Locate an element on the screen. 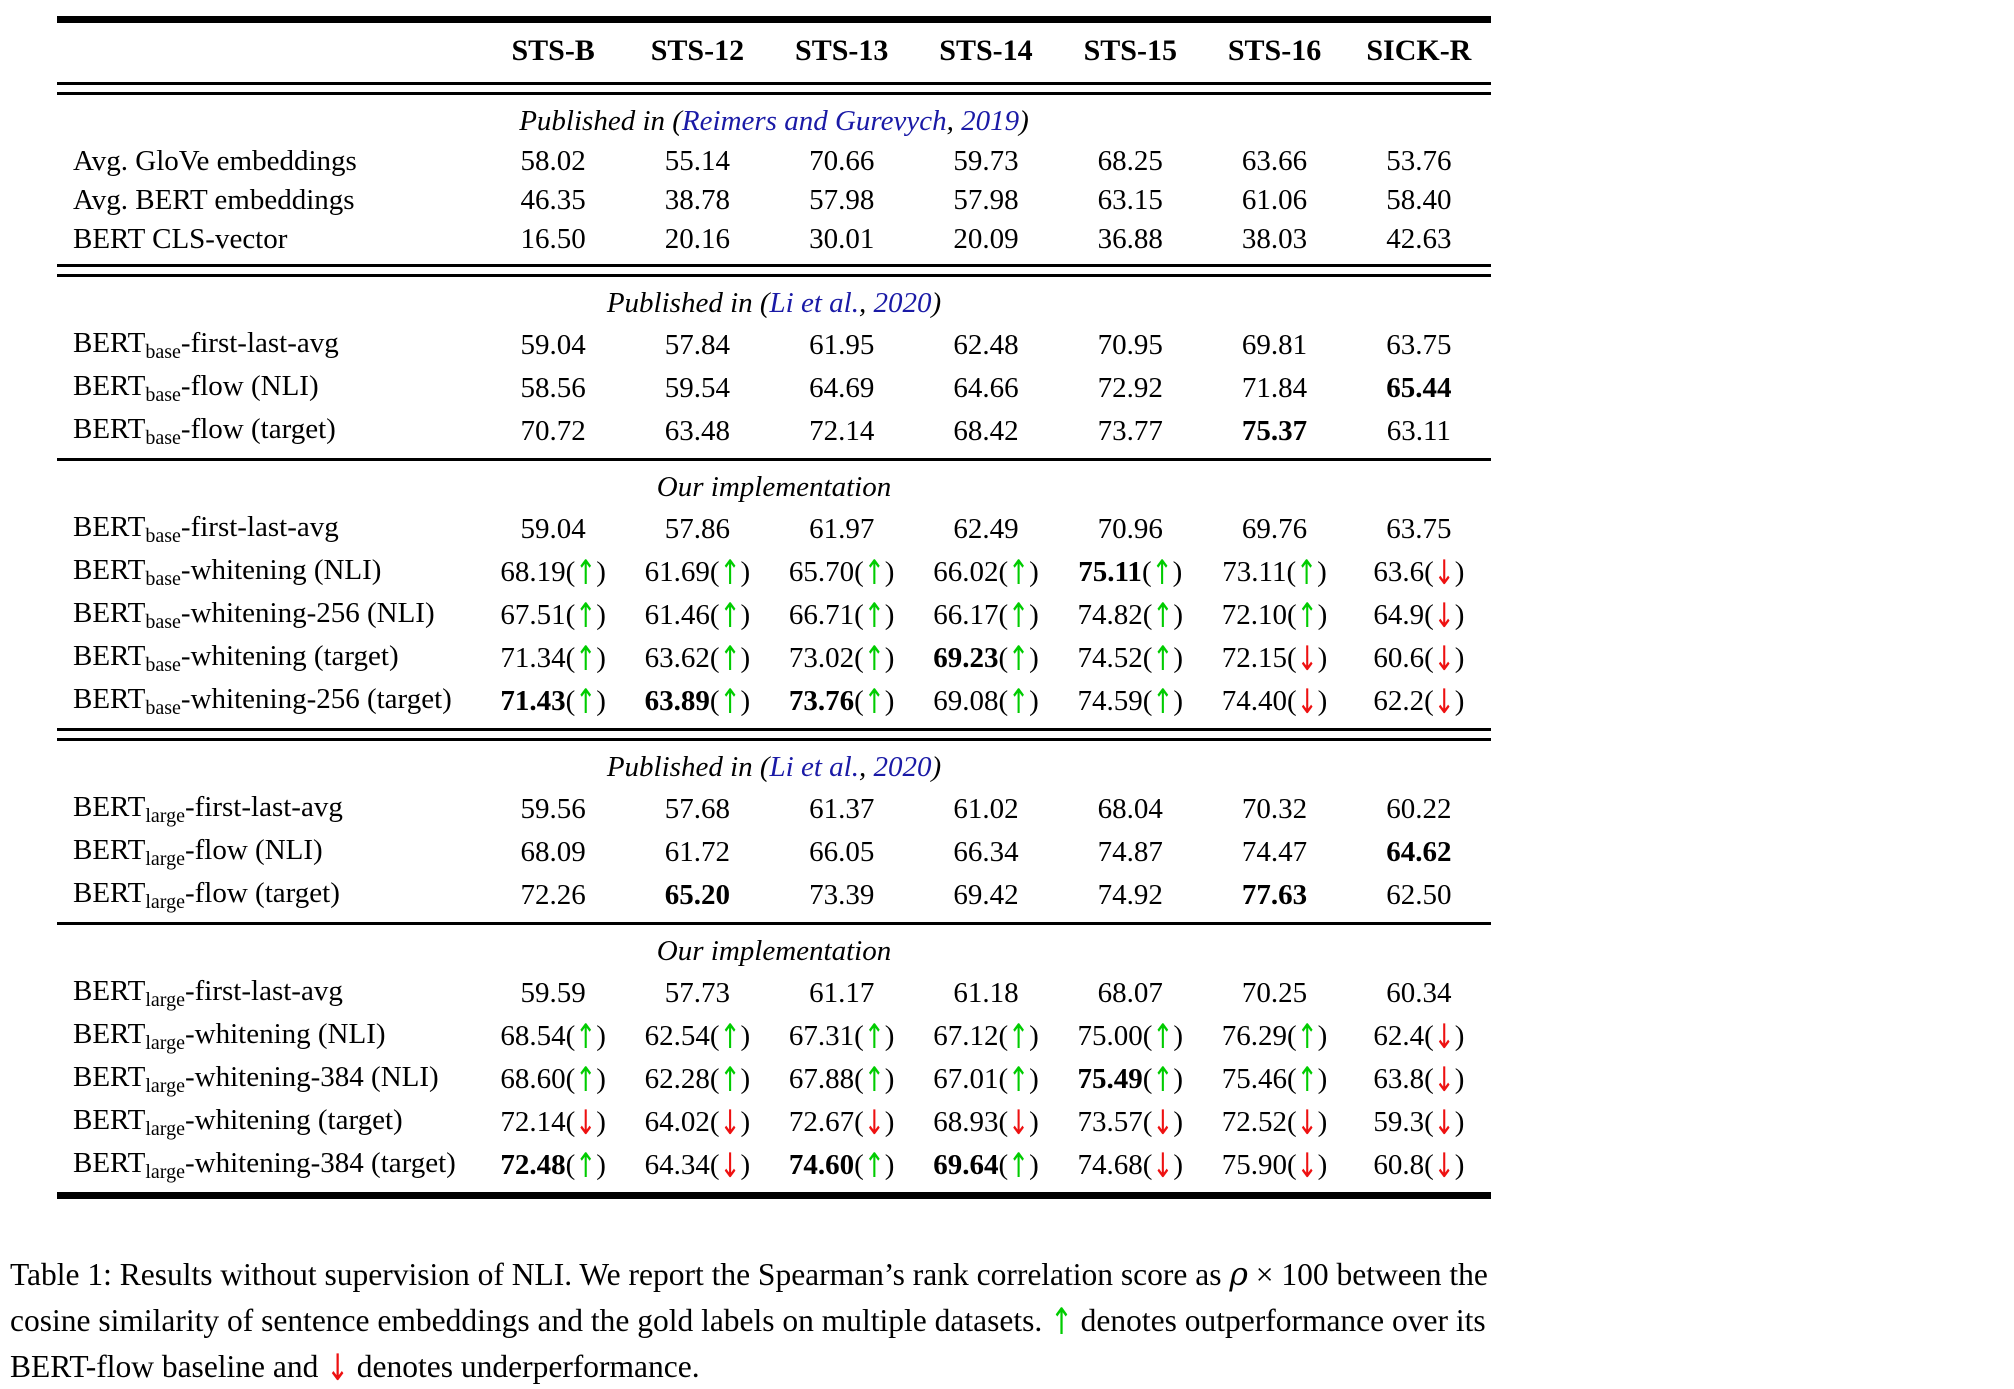 The width and height of the screenshot is (2014, 1389). score-cell: 64.62 is located at coordinates (1419, 852).